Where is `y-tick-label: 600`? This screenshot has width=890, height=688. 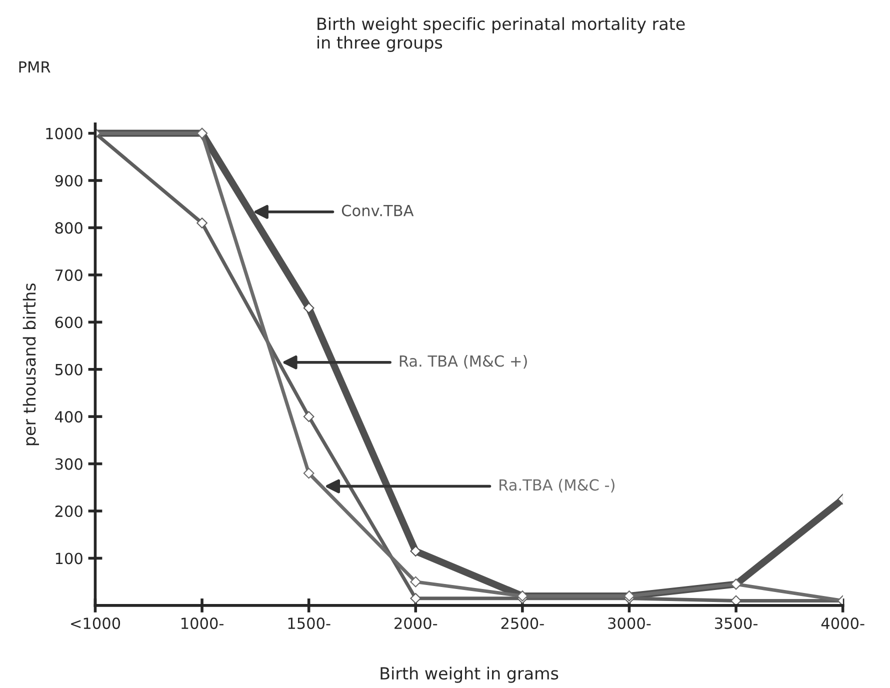 y-tick-label: 600 is located at coordinates (68, 322).